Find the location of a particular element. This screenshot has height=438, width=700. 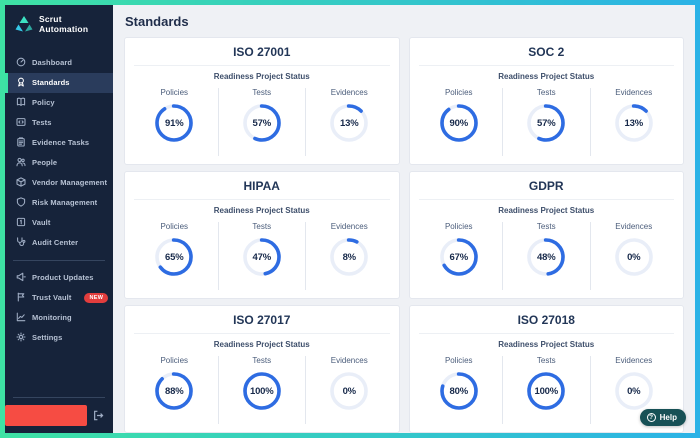

donut-gauge: 57% is located at coordinates (262, 123).